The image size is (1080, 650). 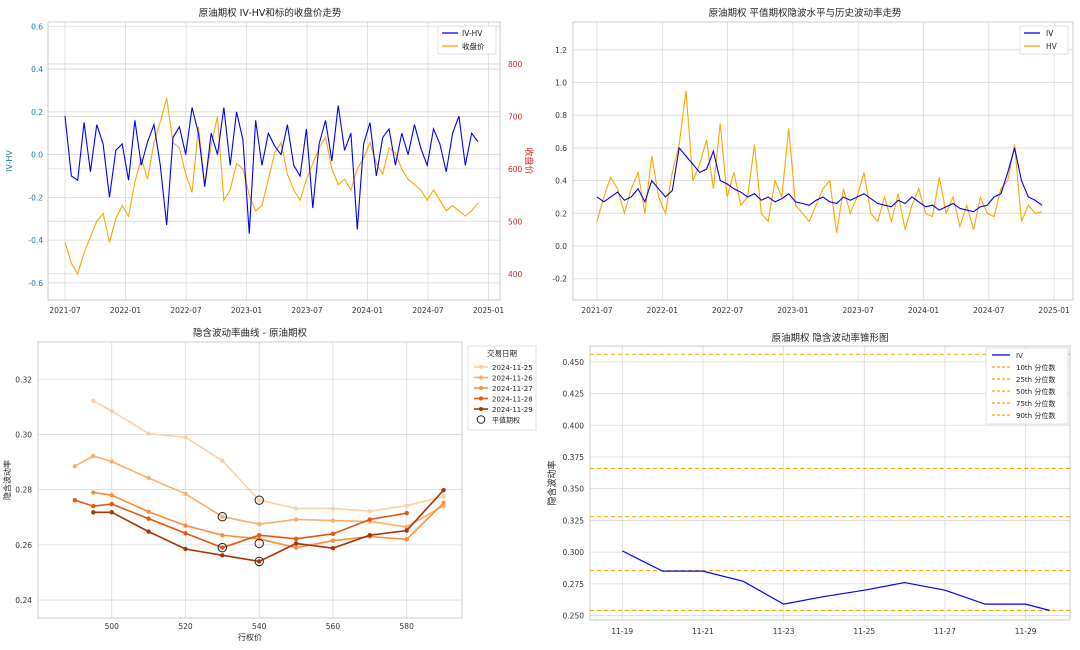 What do you see at coordinates (512, 400) in the screenshot?
I see `legend-label: 2024-11-28` at bounding box center [512, 400].